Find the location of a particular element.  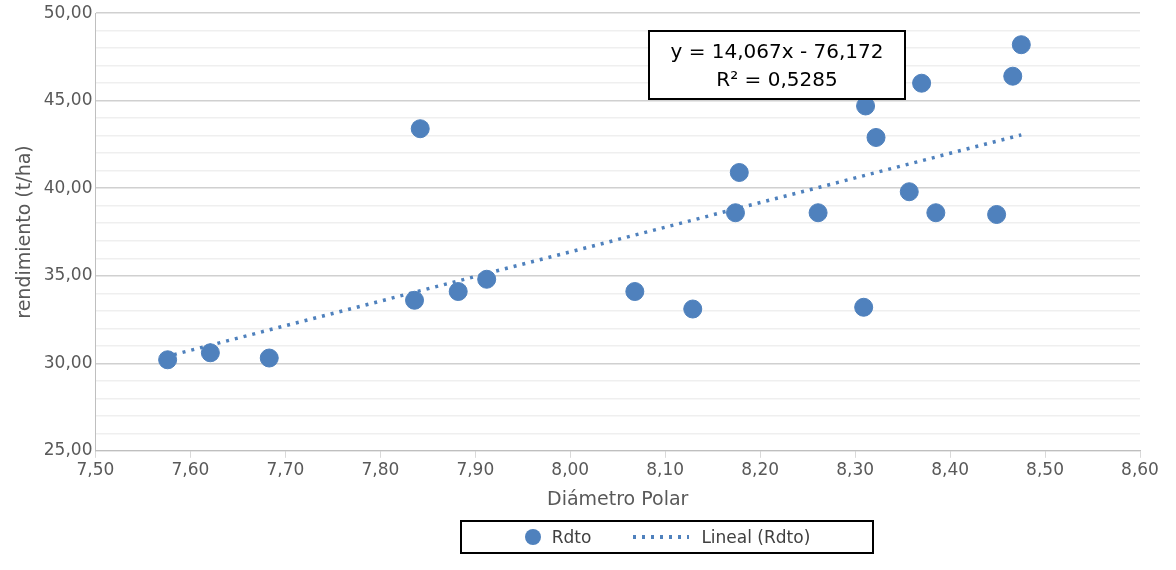

legend-label: Rdto is located at coordinates (571, 537).